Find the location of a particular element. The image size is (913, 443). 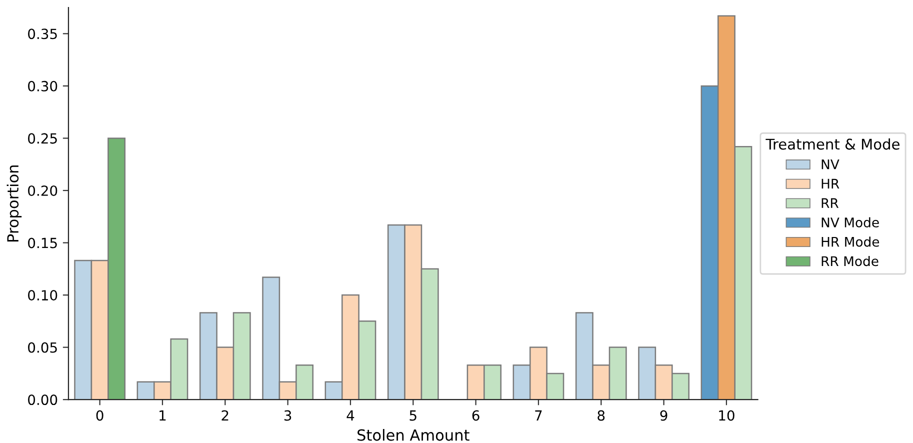

x-tick-label: 1 is located at coordinates (163, 415).